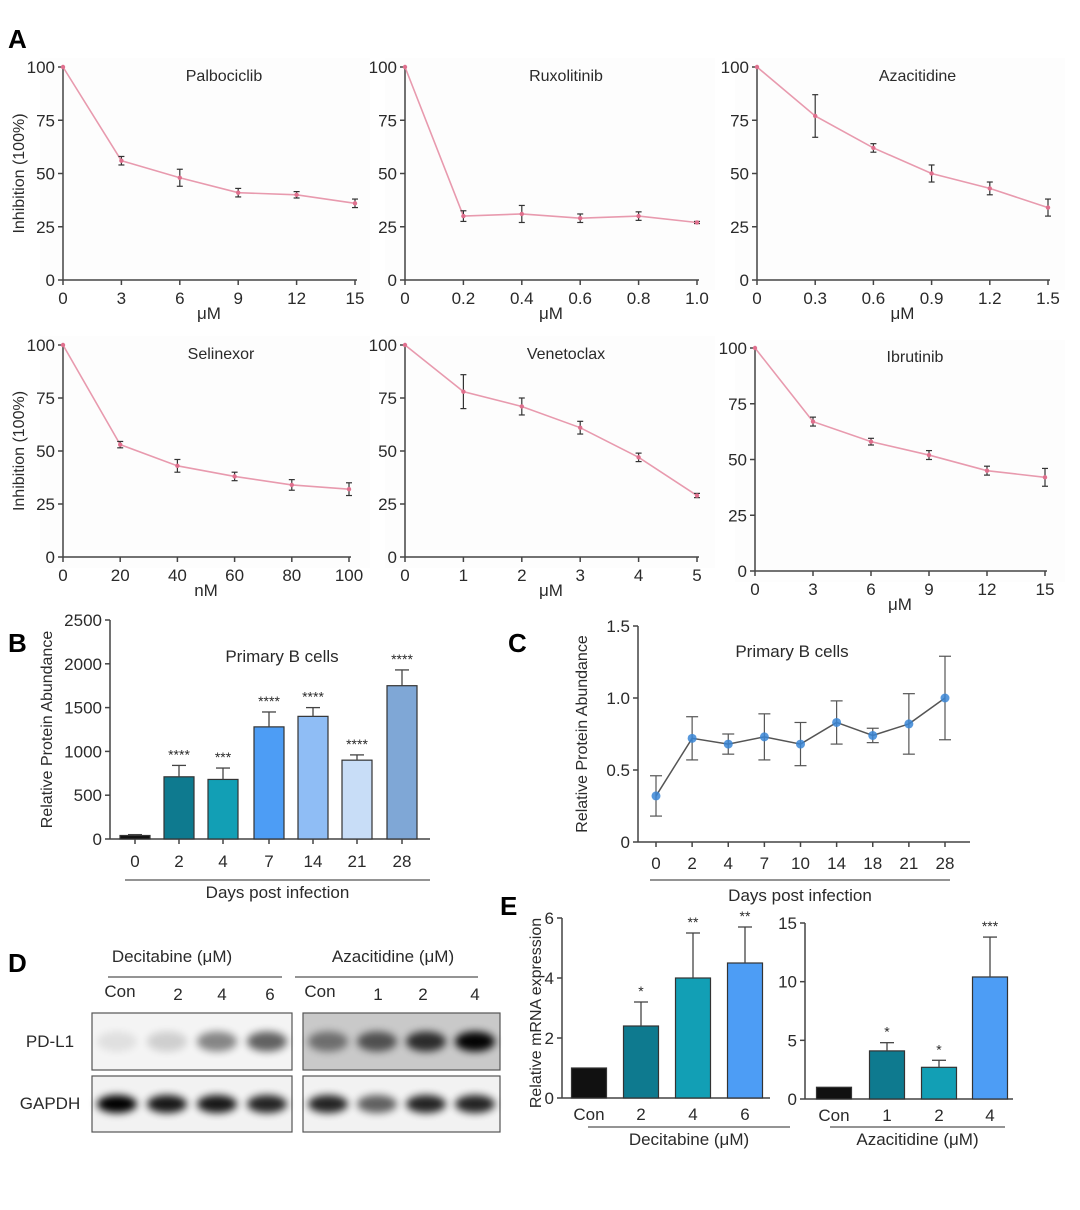 The image size is (1080, 1210). What do you see at coordinates (618, 626) in the screenshot?
I see `y-tick-label: 1.5` at bounding box center [618, 626].